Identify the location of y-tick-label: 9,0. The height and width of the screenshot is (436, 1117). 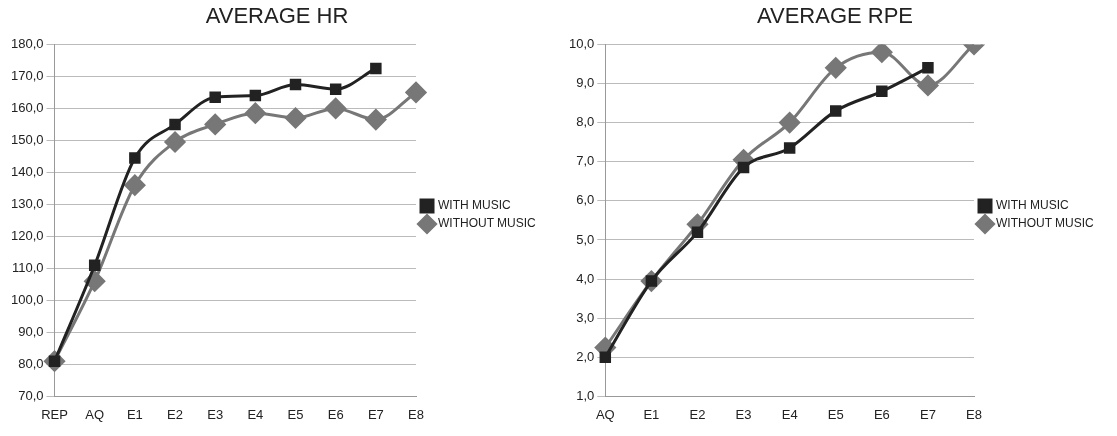
(585, 83).